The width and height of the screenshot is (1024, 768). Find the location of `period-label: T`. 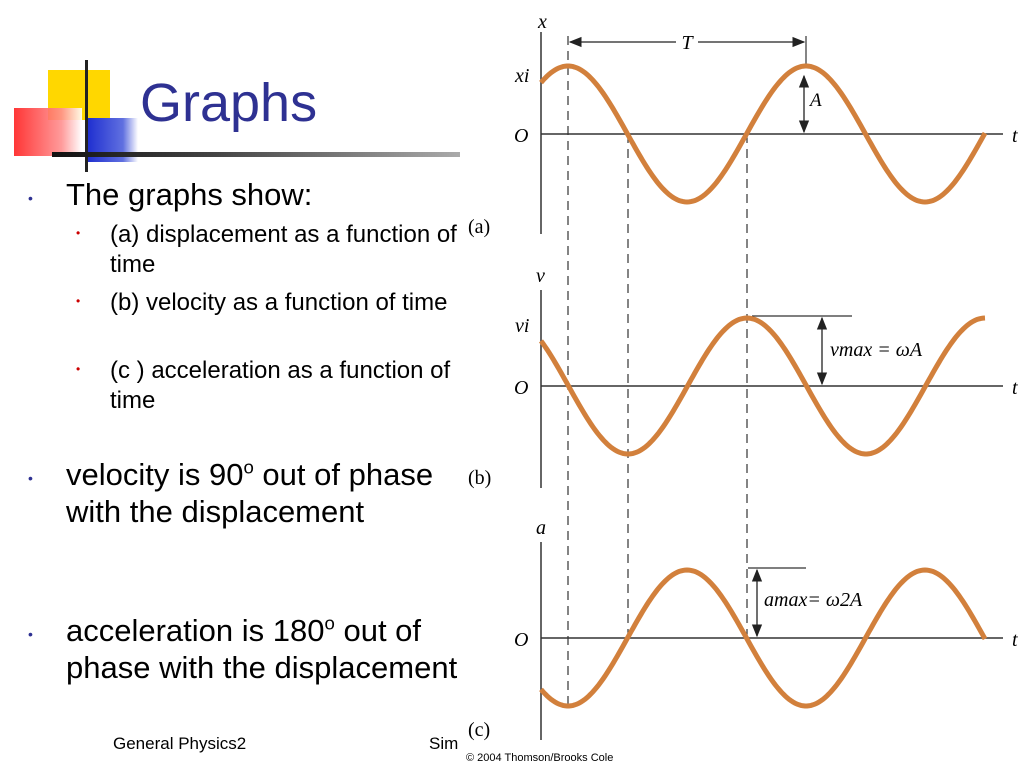

period-label: T is located at coordinates (687, 43).